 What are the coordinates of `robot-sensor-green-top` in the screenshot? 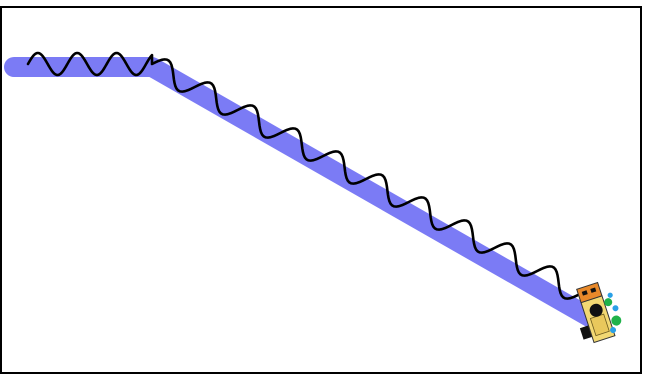 It's located at (608, 302).